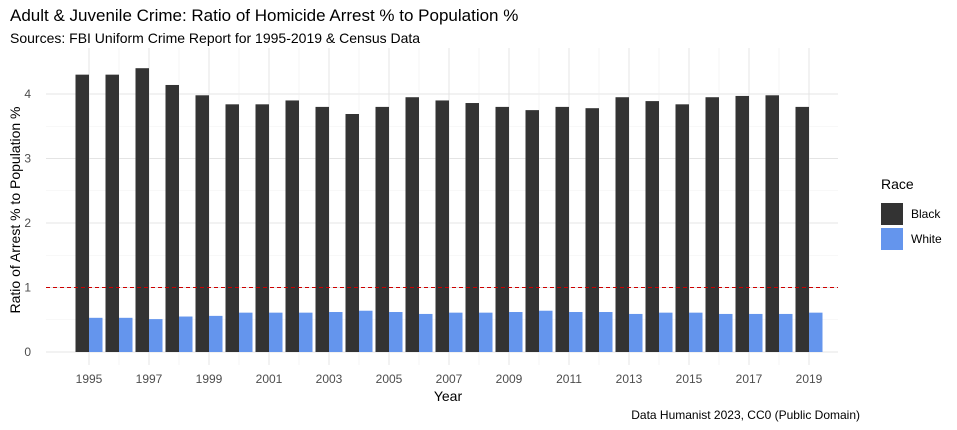  What do you see at coordinates (269, 379) in the screenshot?
I see `x-tick-label: 2001` at bounding box center [269, 379].